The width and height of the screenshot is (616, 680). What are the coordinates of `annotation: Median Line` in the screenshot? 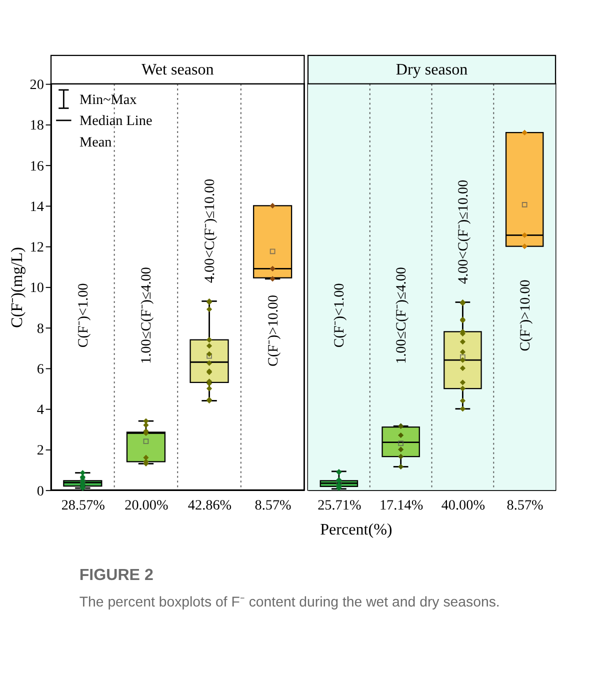 It's located at (116, 121).